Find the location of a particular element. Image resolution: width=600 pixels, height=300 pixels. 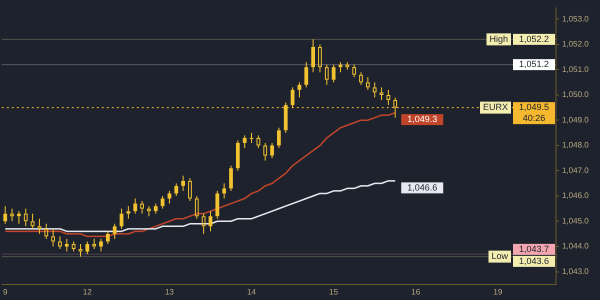

ref-line-label: 1,043.7 is located at coordinates (534, 249).